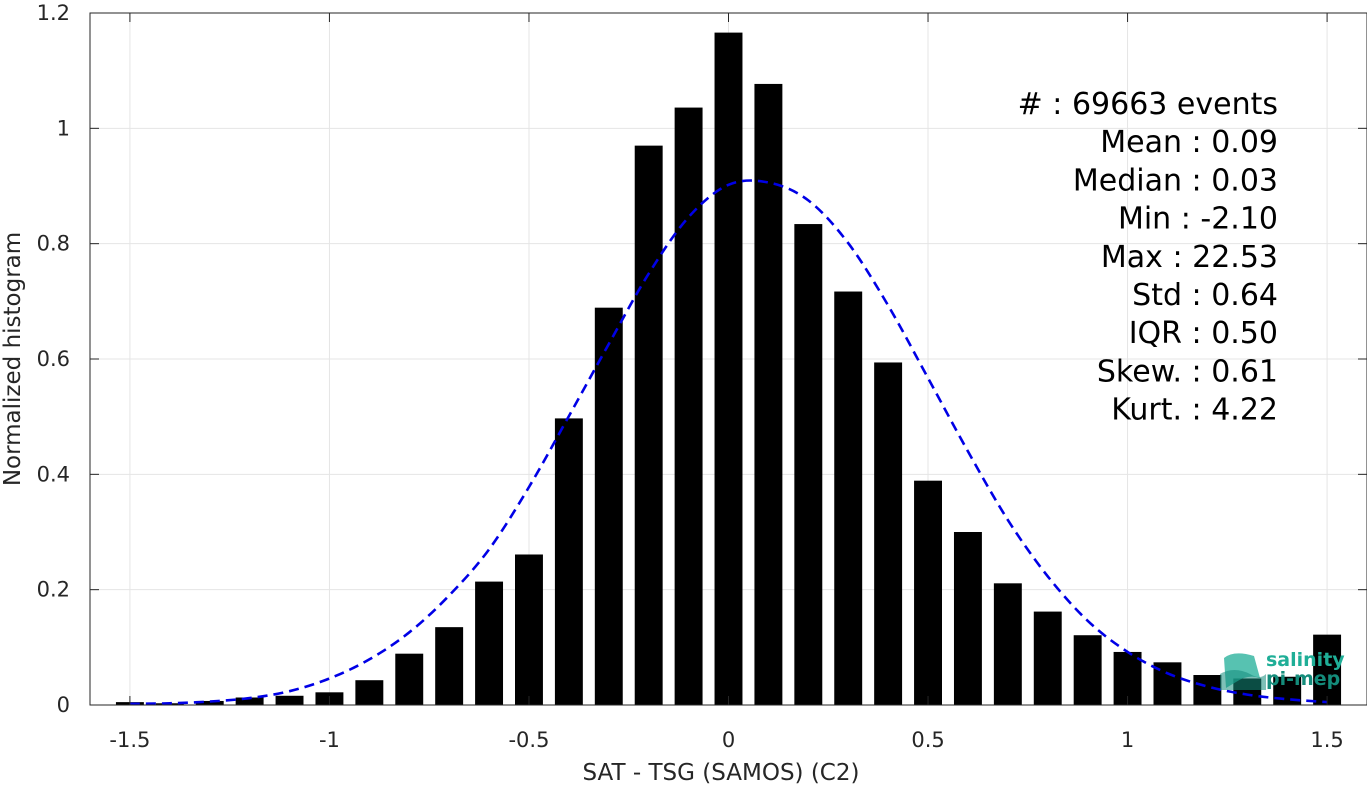  I want to click on stats-line: Mean : 0.09, so click(1189, 142).